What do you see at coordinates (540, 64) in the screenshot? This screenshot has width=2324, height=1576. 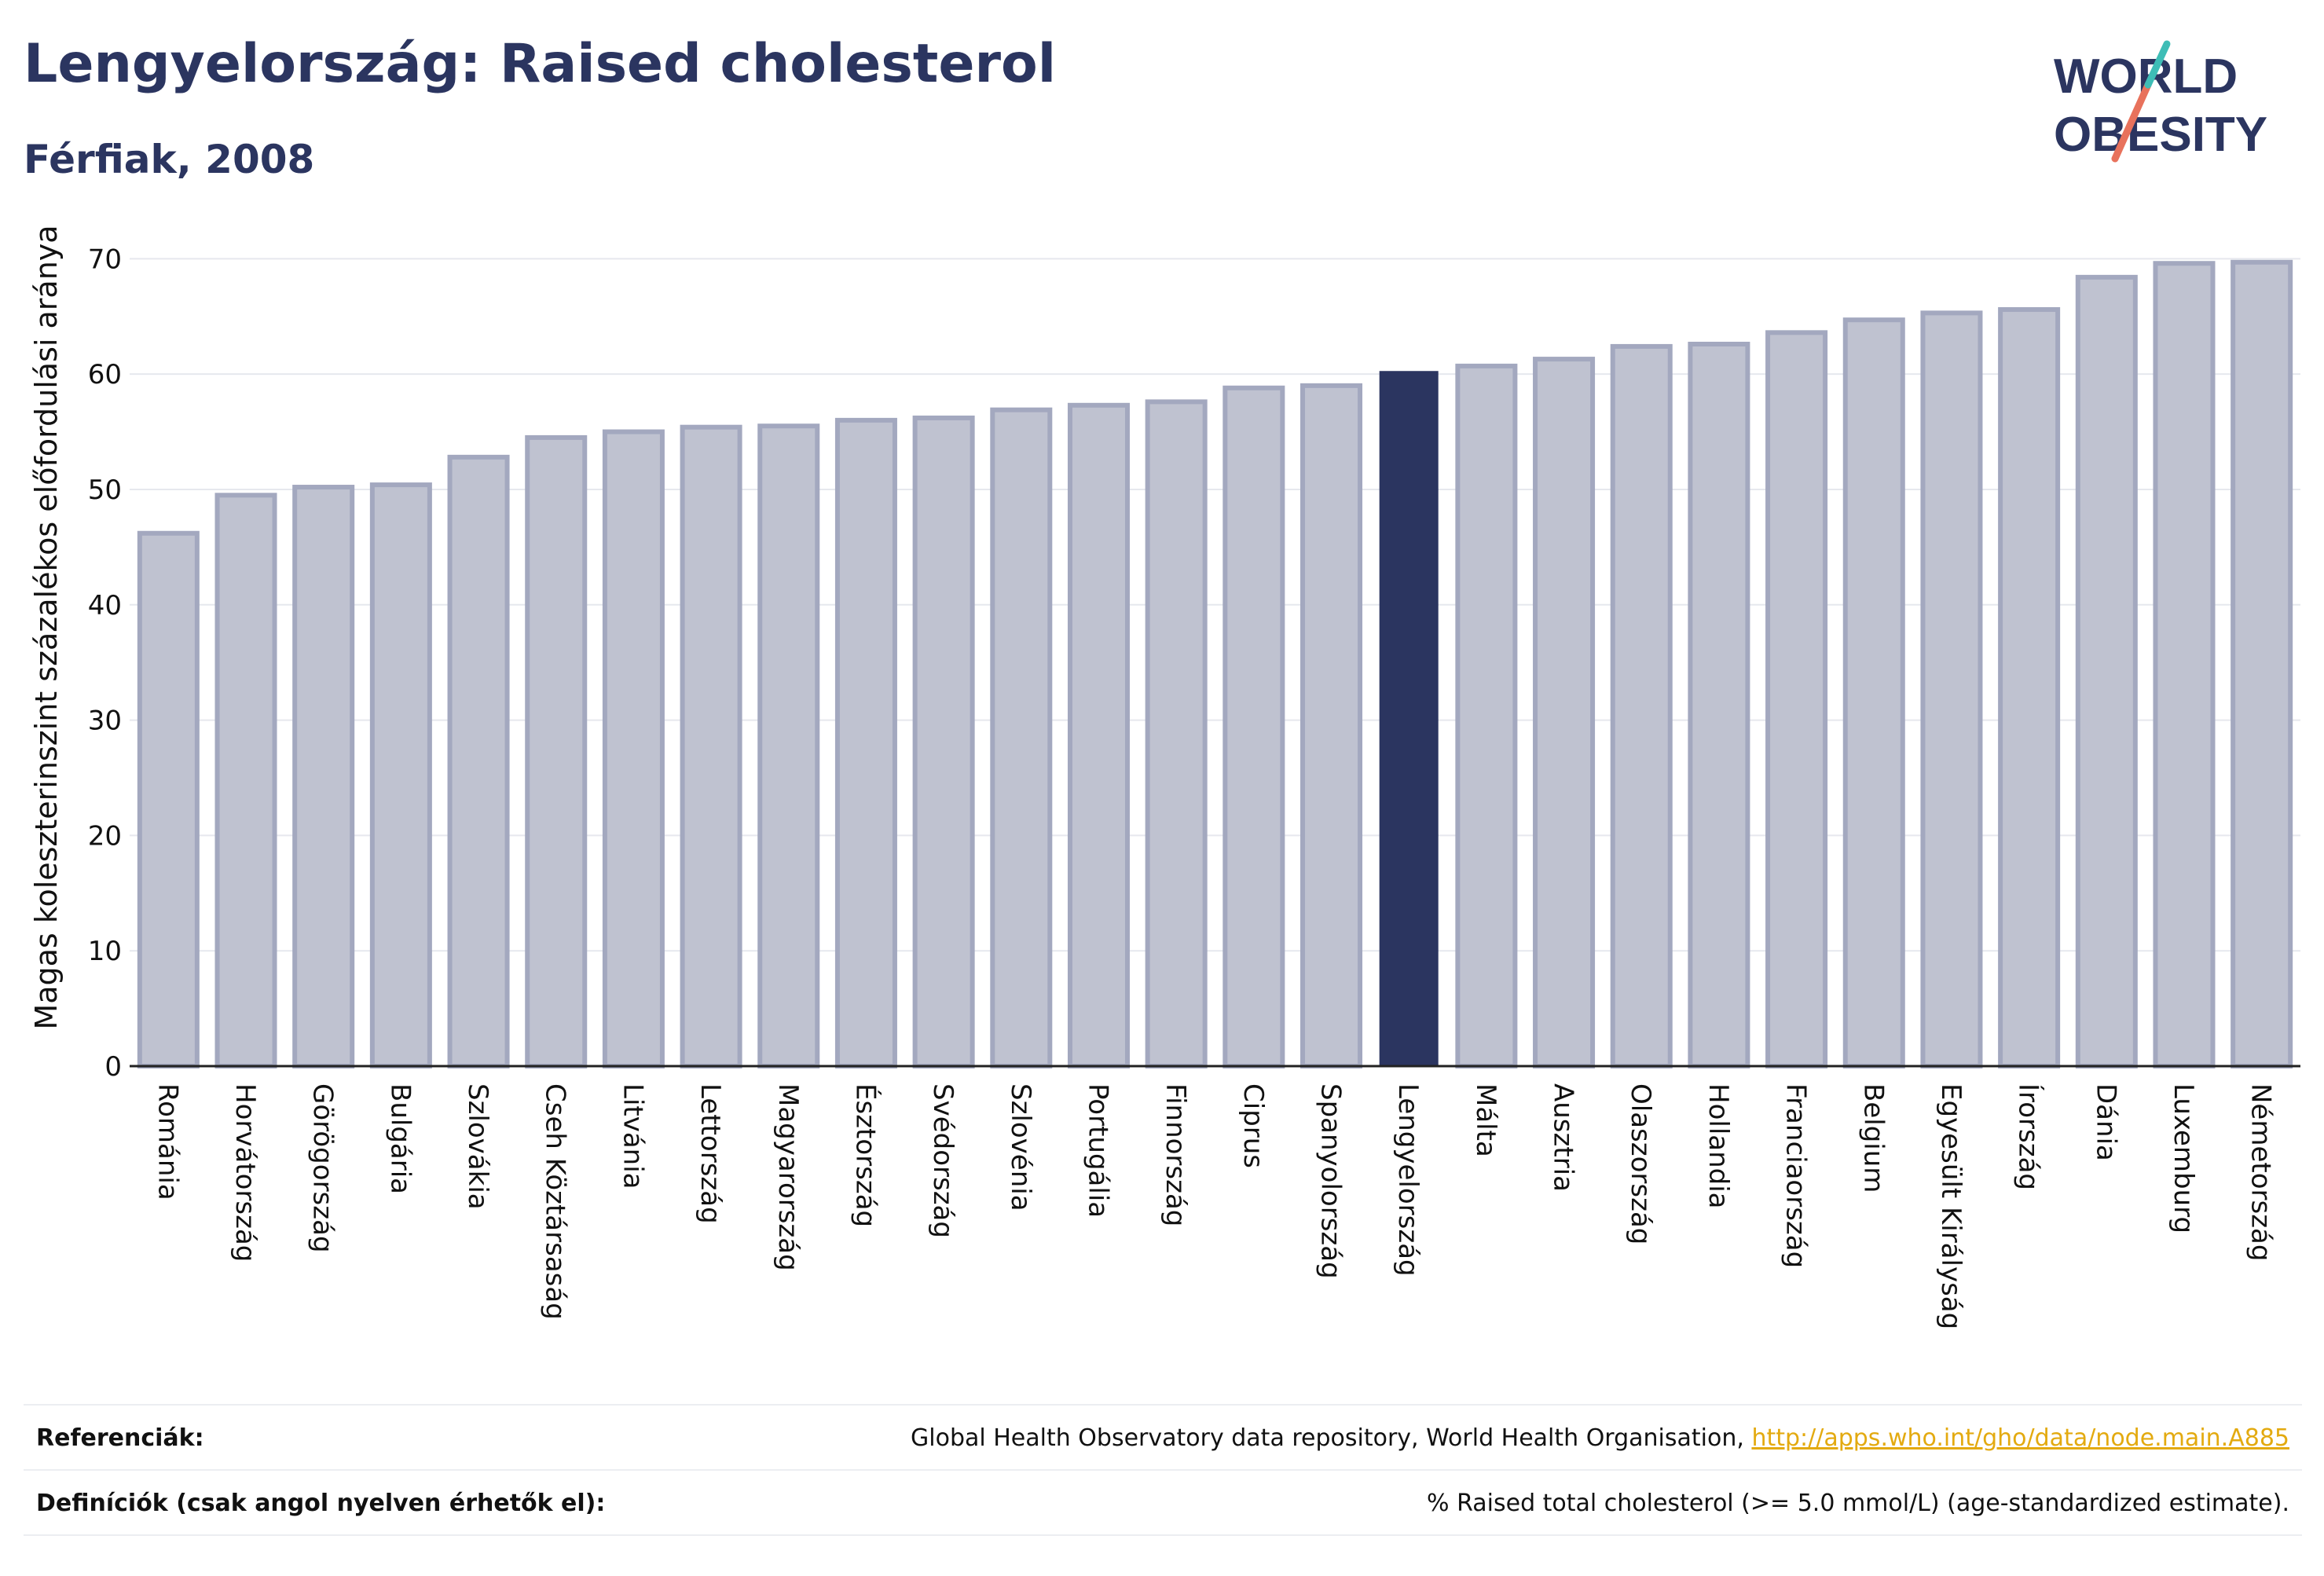 I see `page-title: Lengyelország: Raised cholesterol` at bounding box center [540, 64].